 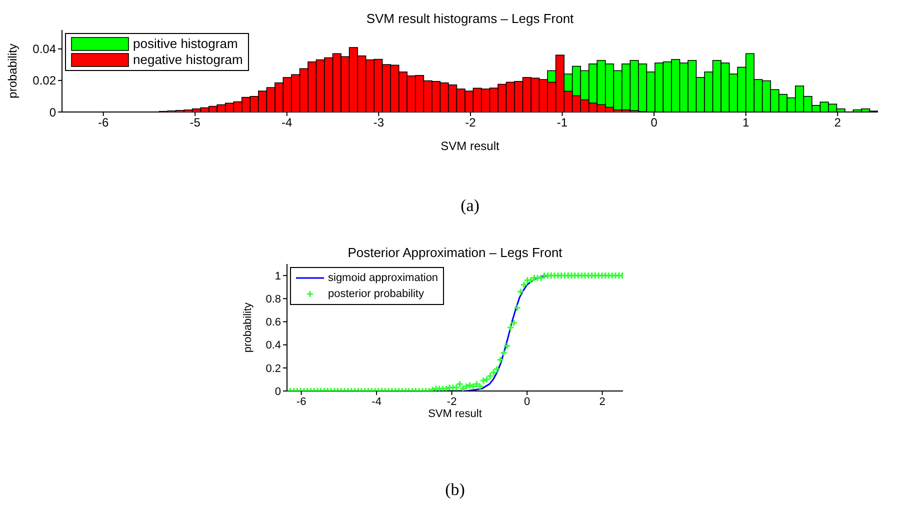 I want to click on y-tick-label: 0.8, so click(x=273, y=300).